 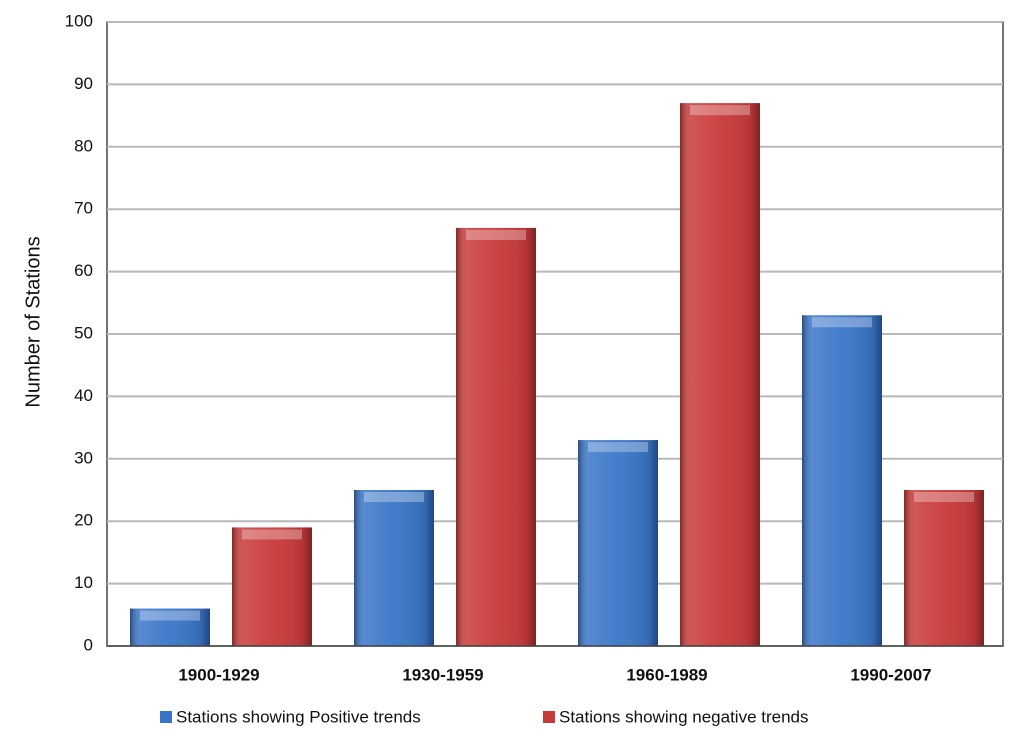 What do you see at coordinates (33, 321) in the screenshot?
I see `y-axis-title: Number of Stations` at bounding box center [33, 321].